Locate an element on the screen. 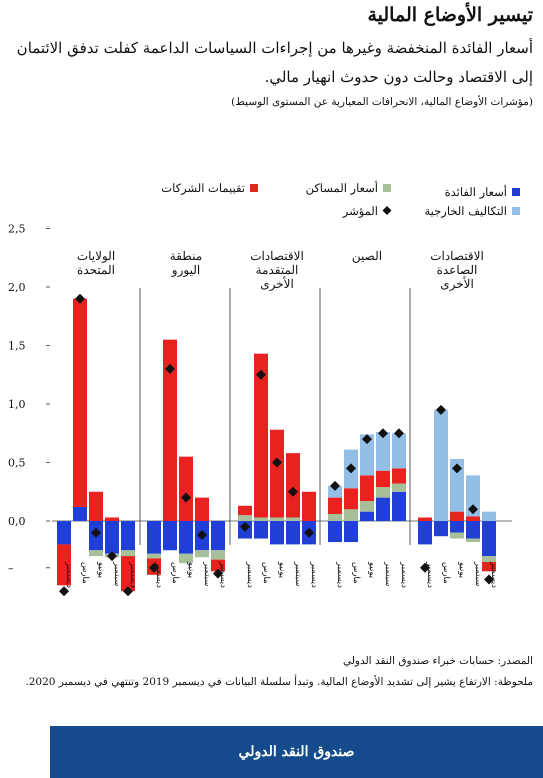 This screenshot has height=778, width=543. group-label-line: الصاعدة is located at coordinates (457, 270).